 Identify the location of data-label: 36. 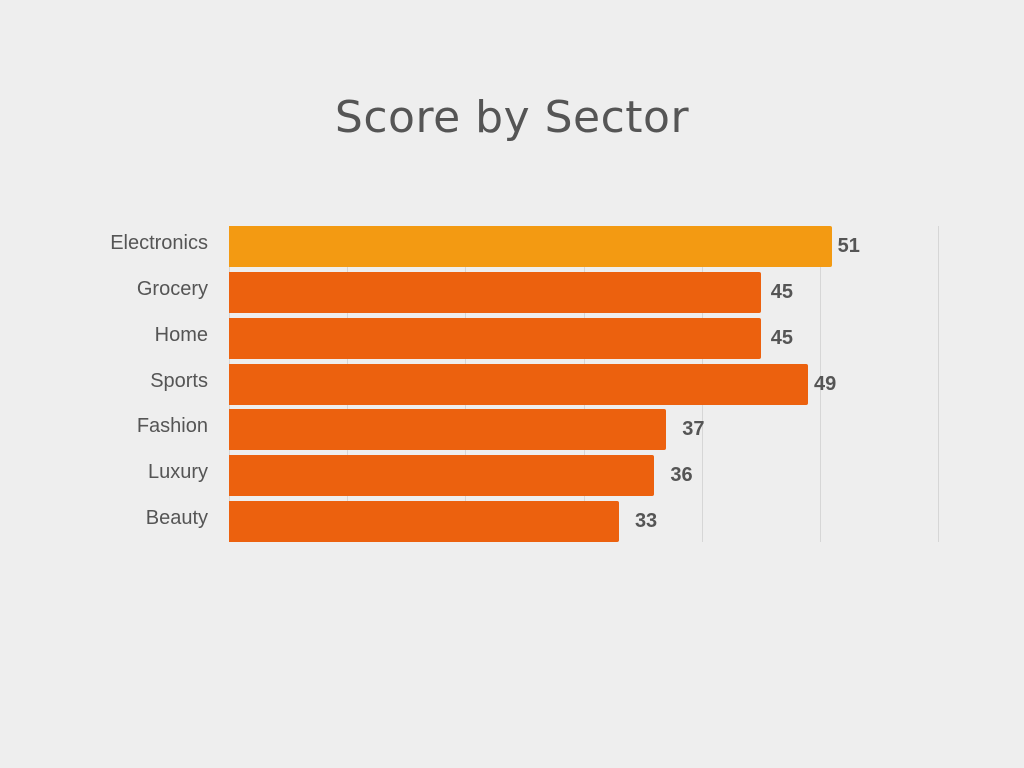
(681, 475).